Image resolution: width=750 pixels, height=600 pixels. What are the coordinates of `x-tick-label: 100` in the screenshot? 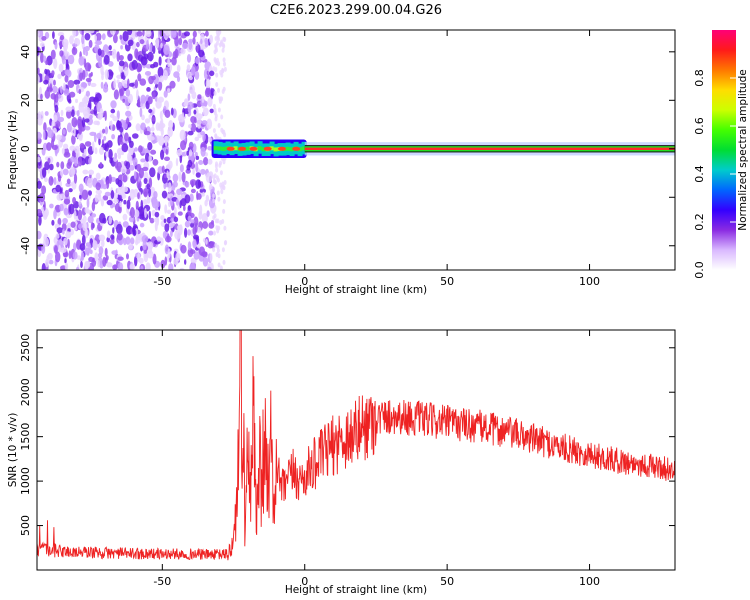 It's located at (589, 281).